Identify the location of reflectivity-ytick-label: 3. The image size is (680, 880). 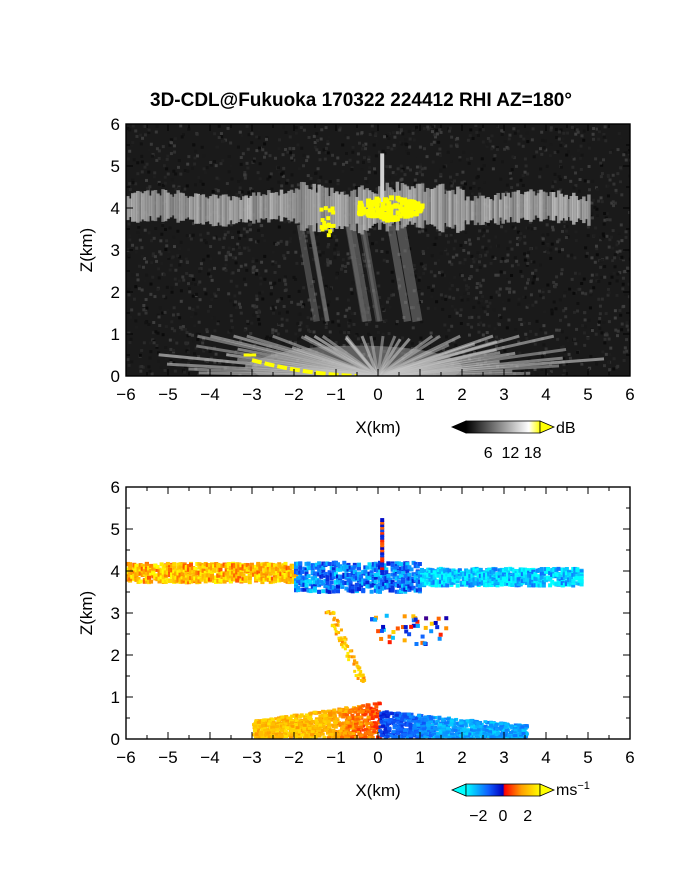
(115, 250).